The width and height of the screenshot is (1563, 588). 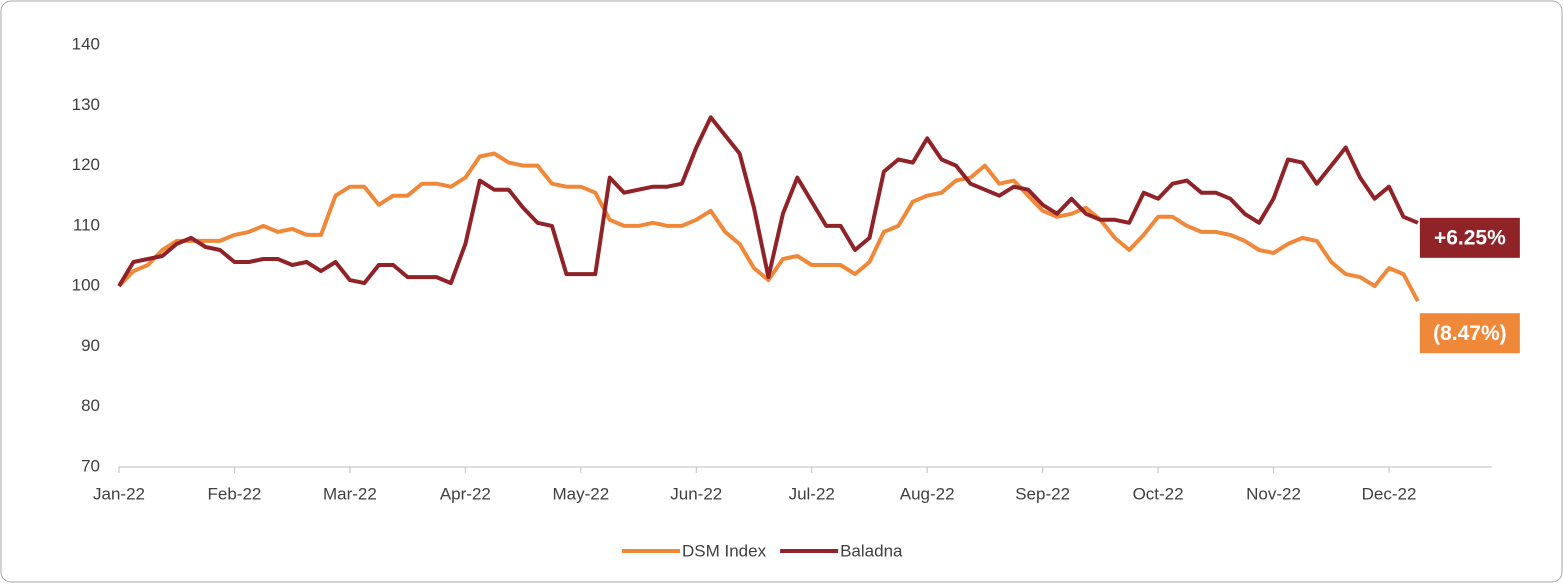 What do you see at coordinates (724, 550) in the screenshot?
I see `legend-label: DSM Index` at bounding box center [724, 550].